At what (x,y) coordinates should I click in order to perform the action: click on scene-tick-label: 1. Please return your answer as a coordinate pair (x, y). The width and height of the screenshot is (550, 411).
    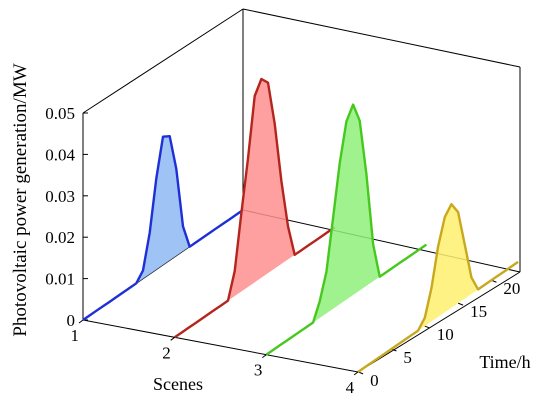
    Looking at the image, I should click on (75, 335).